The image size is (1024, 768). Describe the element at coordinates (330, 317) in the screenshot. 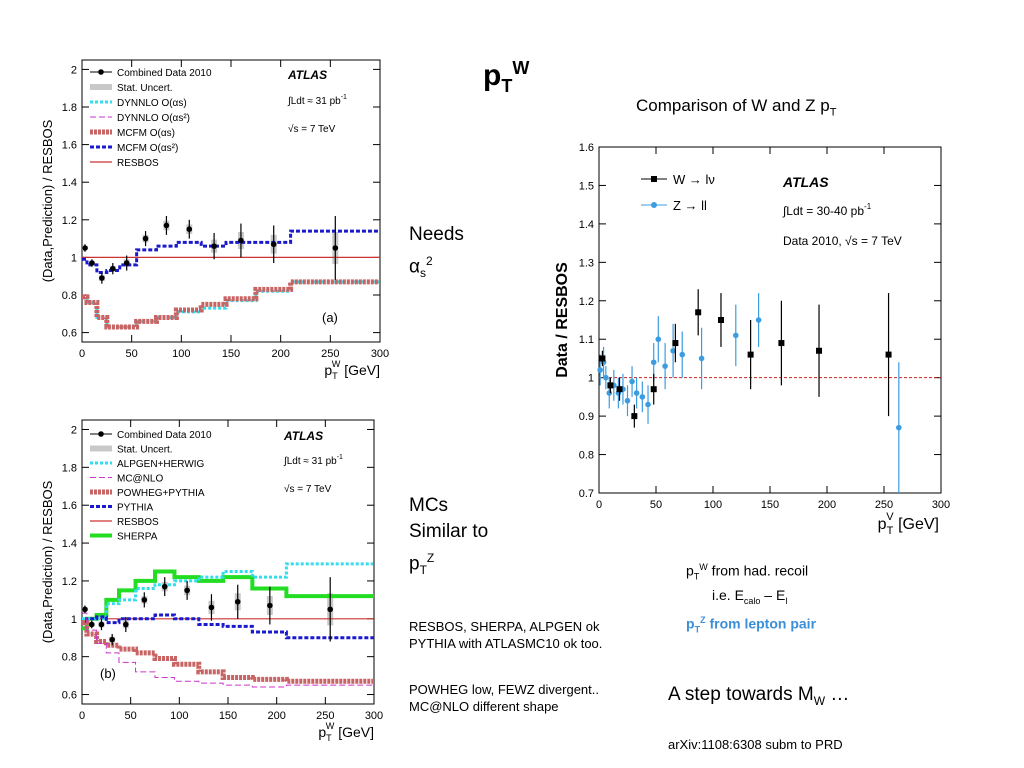

I see `panel-label: (a)` at that location.